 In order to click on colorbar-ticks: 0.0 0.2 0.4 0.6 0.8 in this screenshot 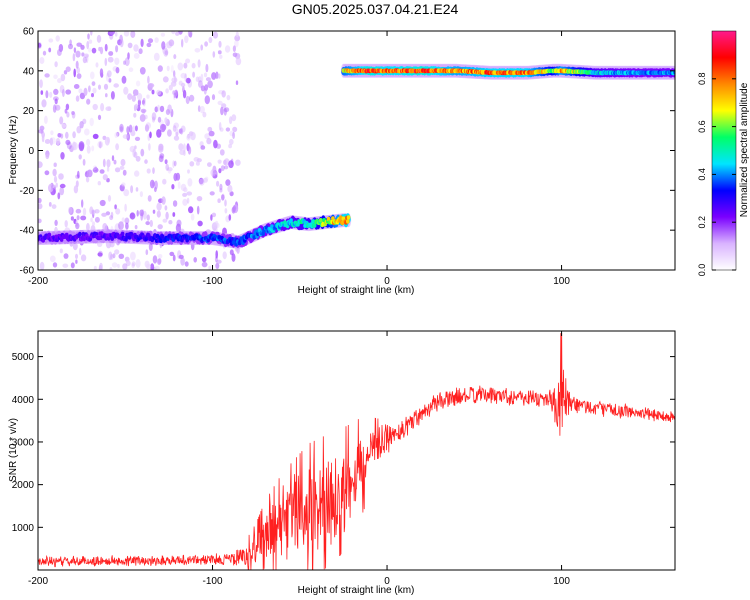, I will do `click(716, 174)`.